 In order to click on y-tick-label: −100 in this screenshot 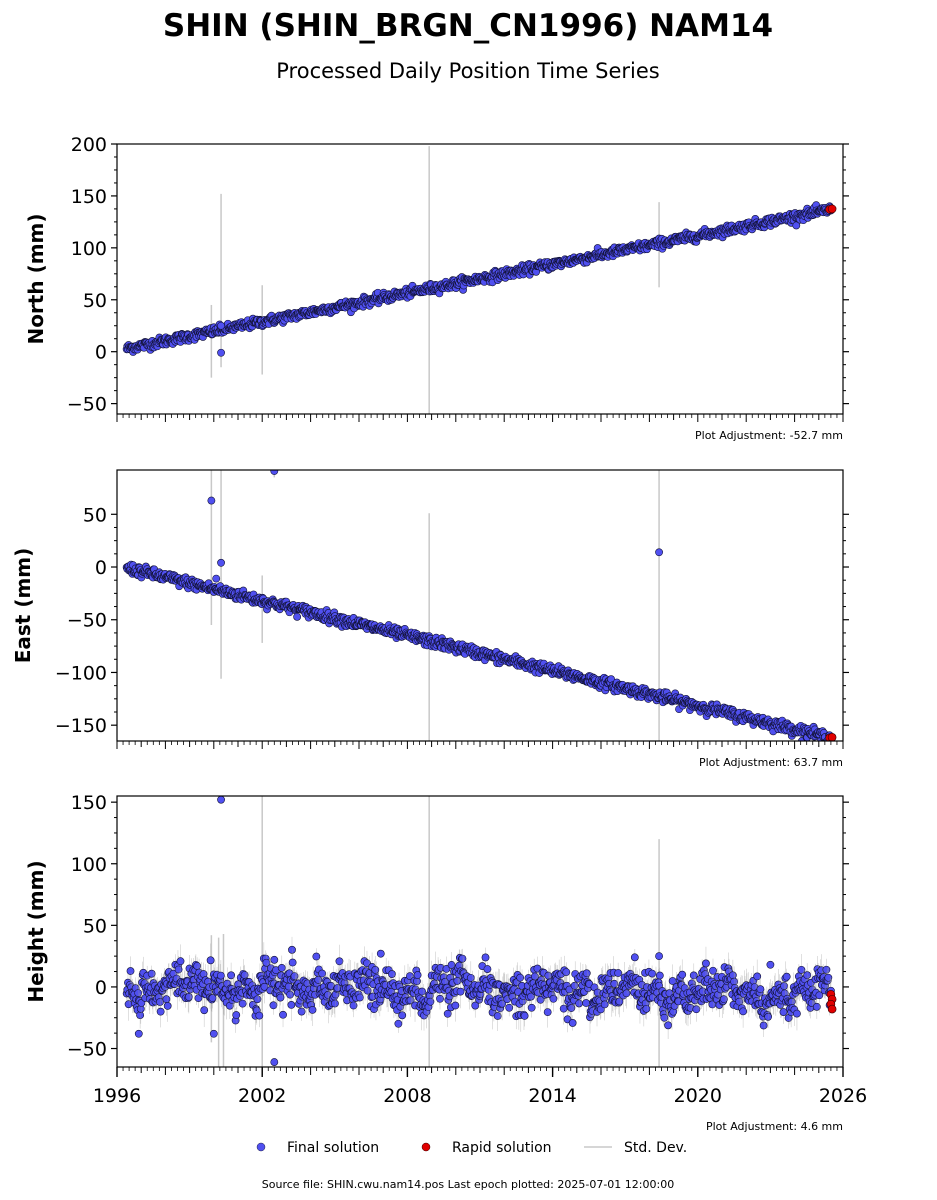, I will do `click(81, 673)`.